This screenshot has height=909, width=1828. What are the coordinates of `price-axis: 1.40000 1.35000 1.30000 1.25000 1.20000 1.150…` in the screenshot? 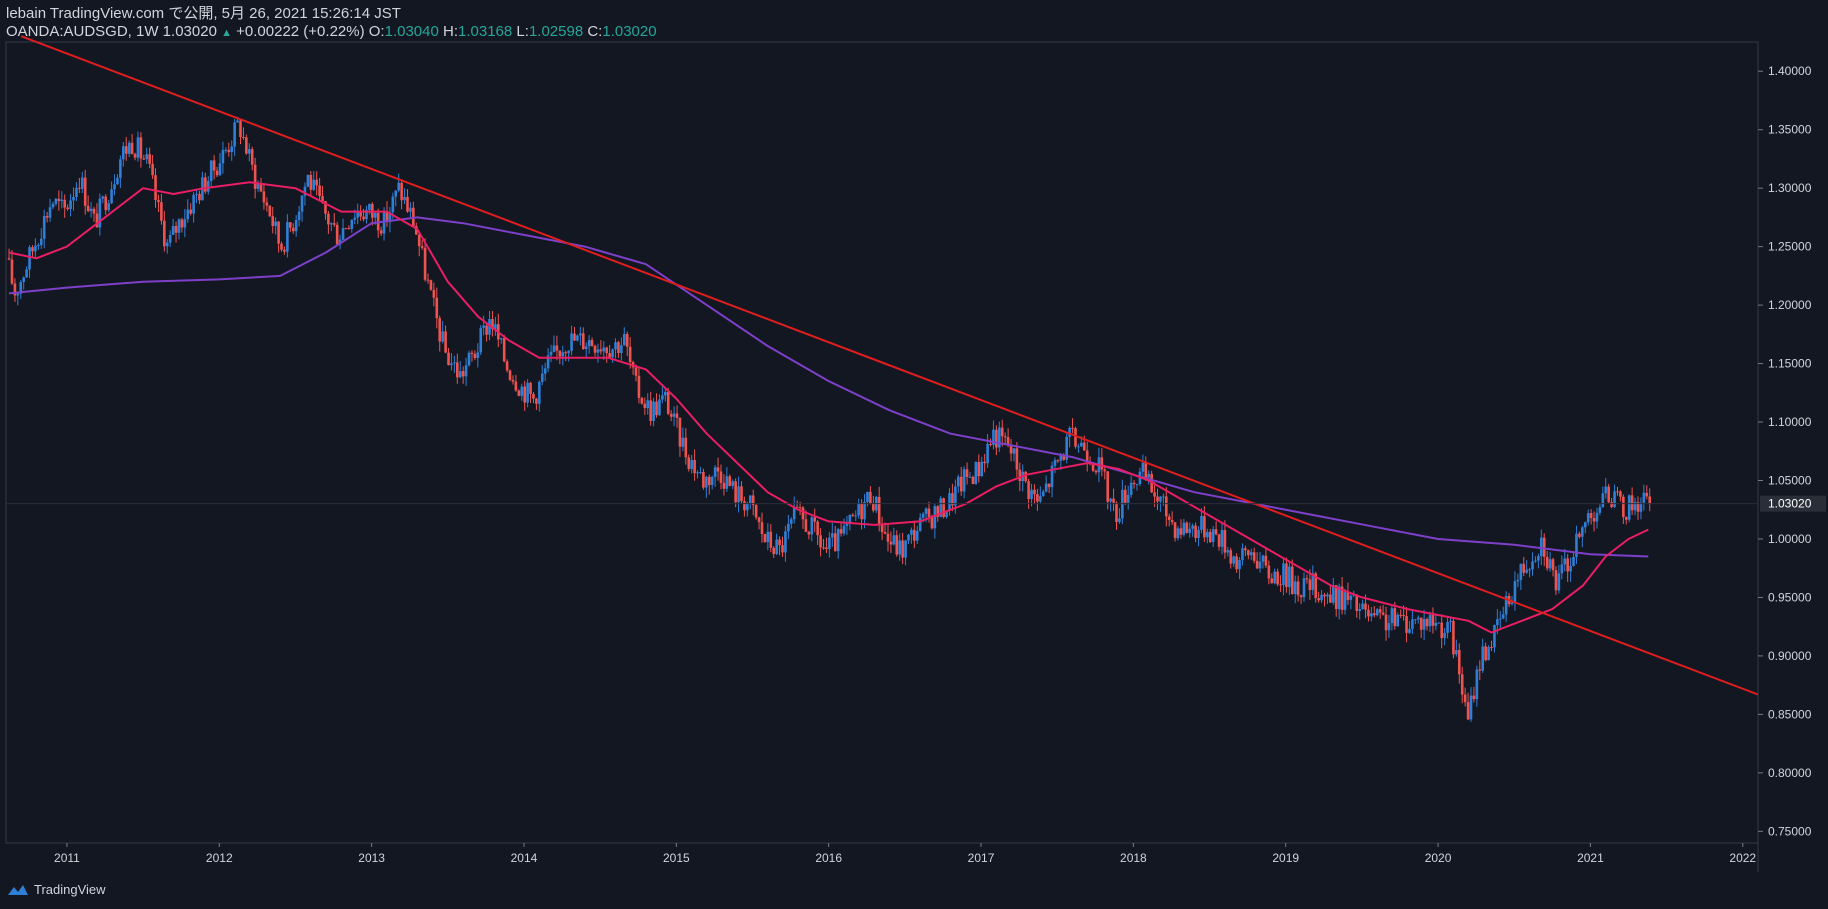 It's located at (1792, 451).